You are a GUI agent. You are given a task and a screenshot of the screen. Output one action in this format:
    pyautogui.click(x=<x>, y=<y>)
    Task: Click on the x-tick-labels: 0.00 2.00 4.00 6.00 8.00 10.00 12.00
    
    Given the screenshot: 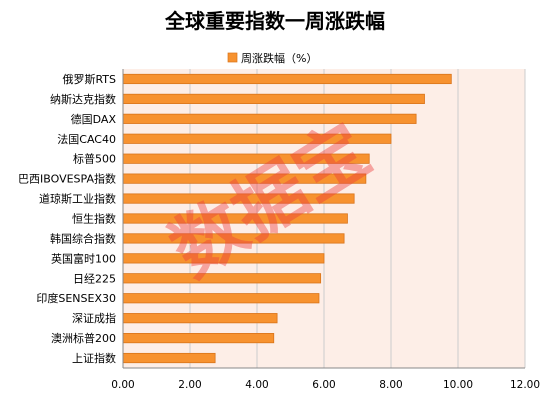 What is the action you would take?
    pyautogui.click(x=325, y=385)
    